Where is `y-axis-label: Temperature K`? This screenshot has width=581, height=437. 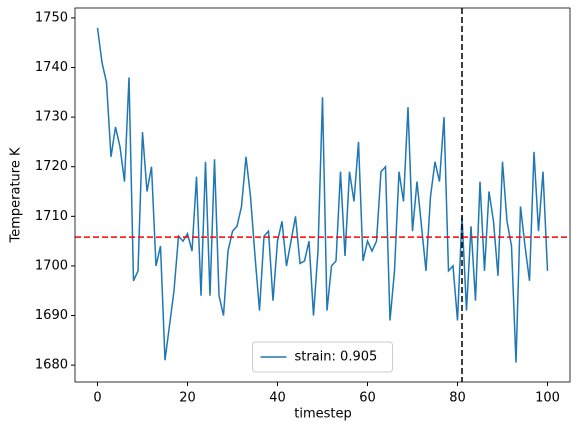 y-axis-label: Temperature K is located at coordinates (16, 195).